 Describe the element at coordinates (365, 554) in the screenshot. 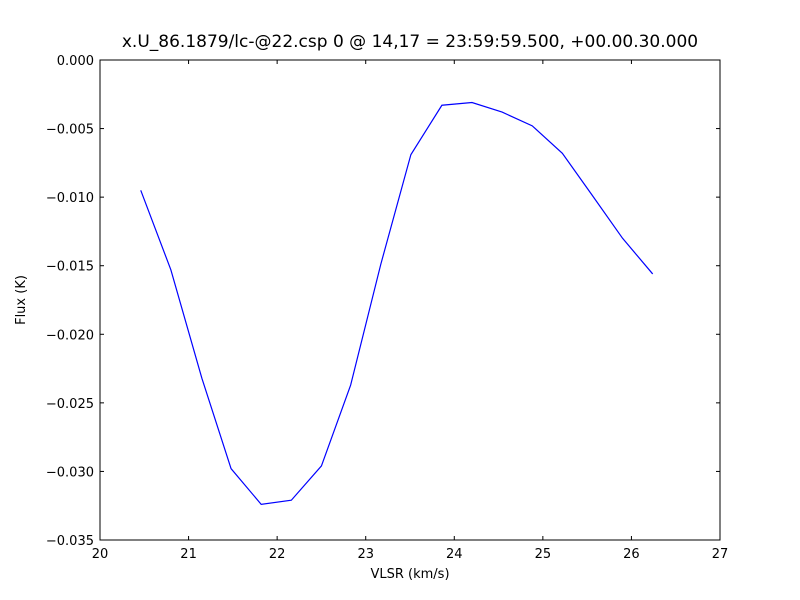

I see `x-tick-label: 23` at that location.